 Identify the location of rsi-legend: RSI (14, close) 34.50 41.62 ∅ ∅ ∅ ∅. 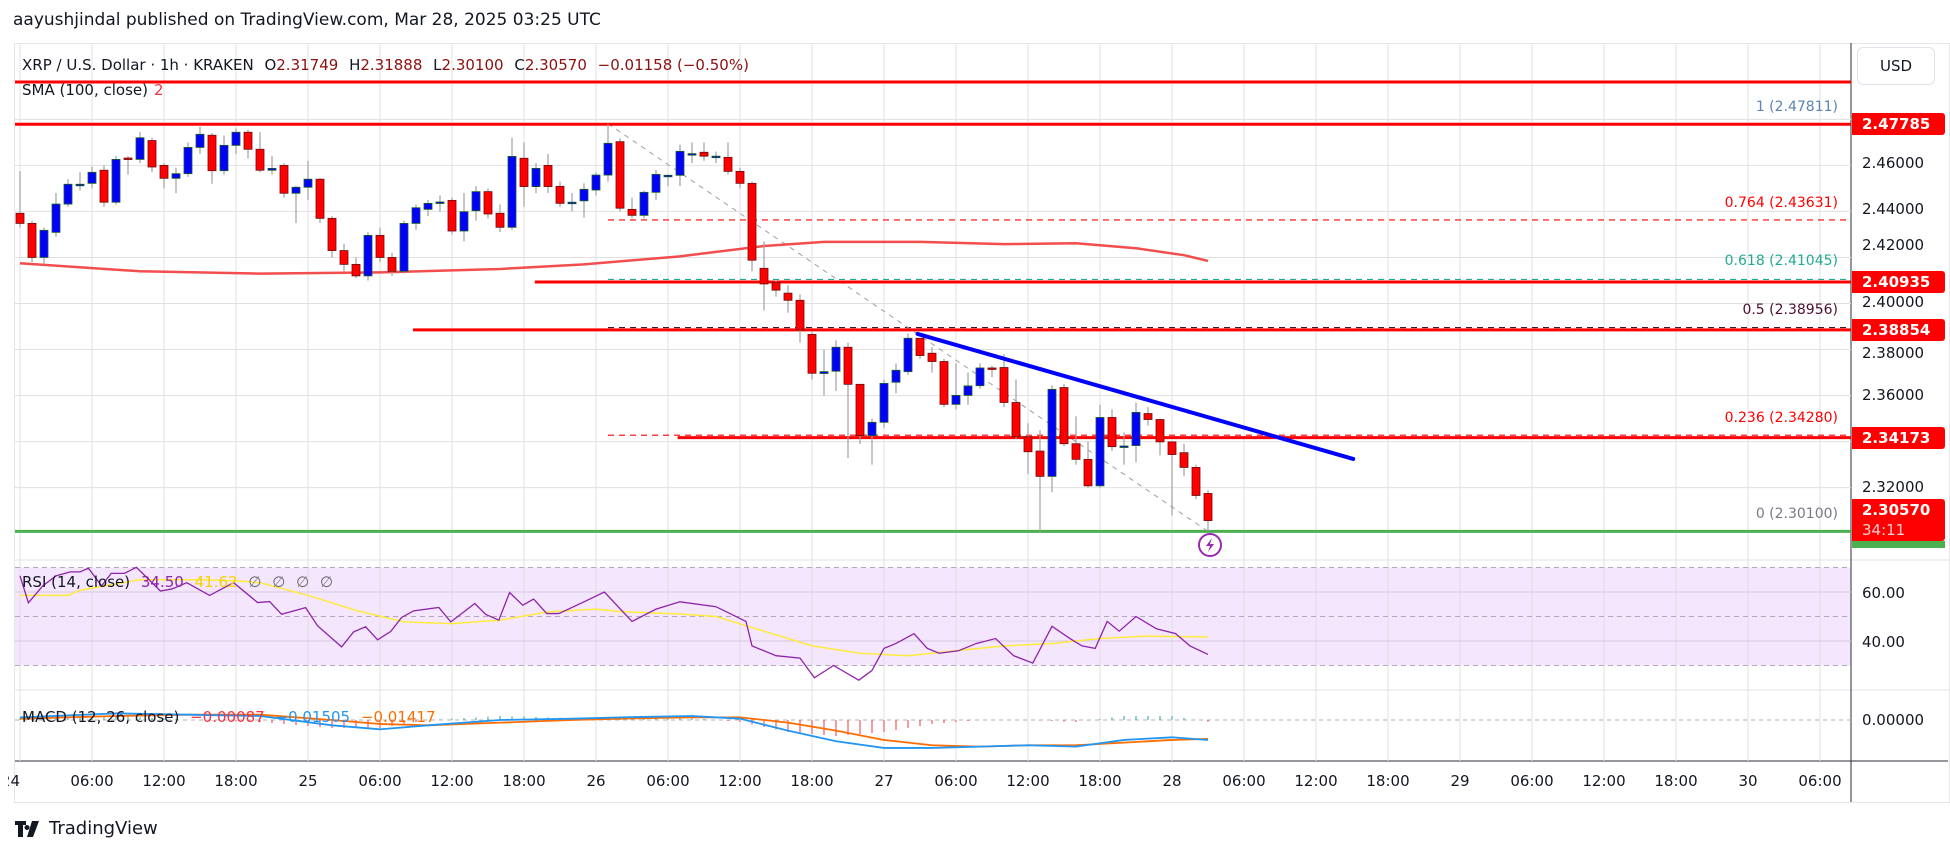
(180, 582).